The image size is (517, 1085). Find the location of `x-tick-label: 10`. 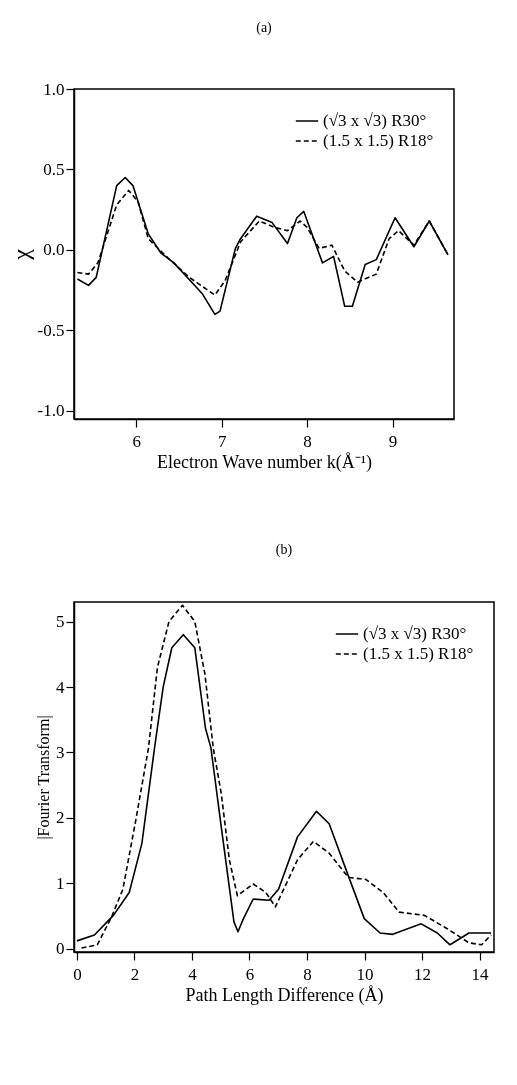

x-tick-label: 10 is located at coordinates (365, 974).